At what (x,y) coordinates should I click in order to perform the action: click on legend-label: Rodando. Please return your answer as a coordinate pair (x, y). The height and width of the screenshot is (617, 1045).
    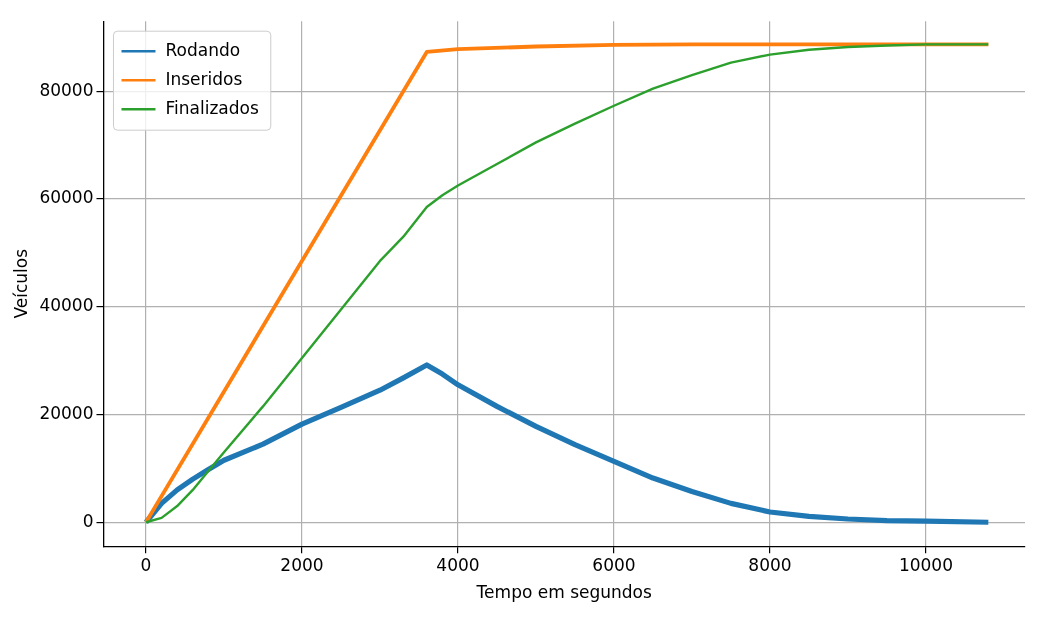
    Looking at the image, I should click on (203, 49).